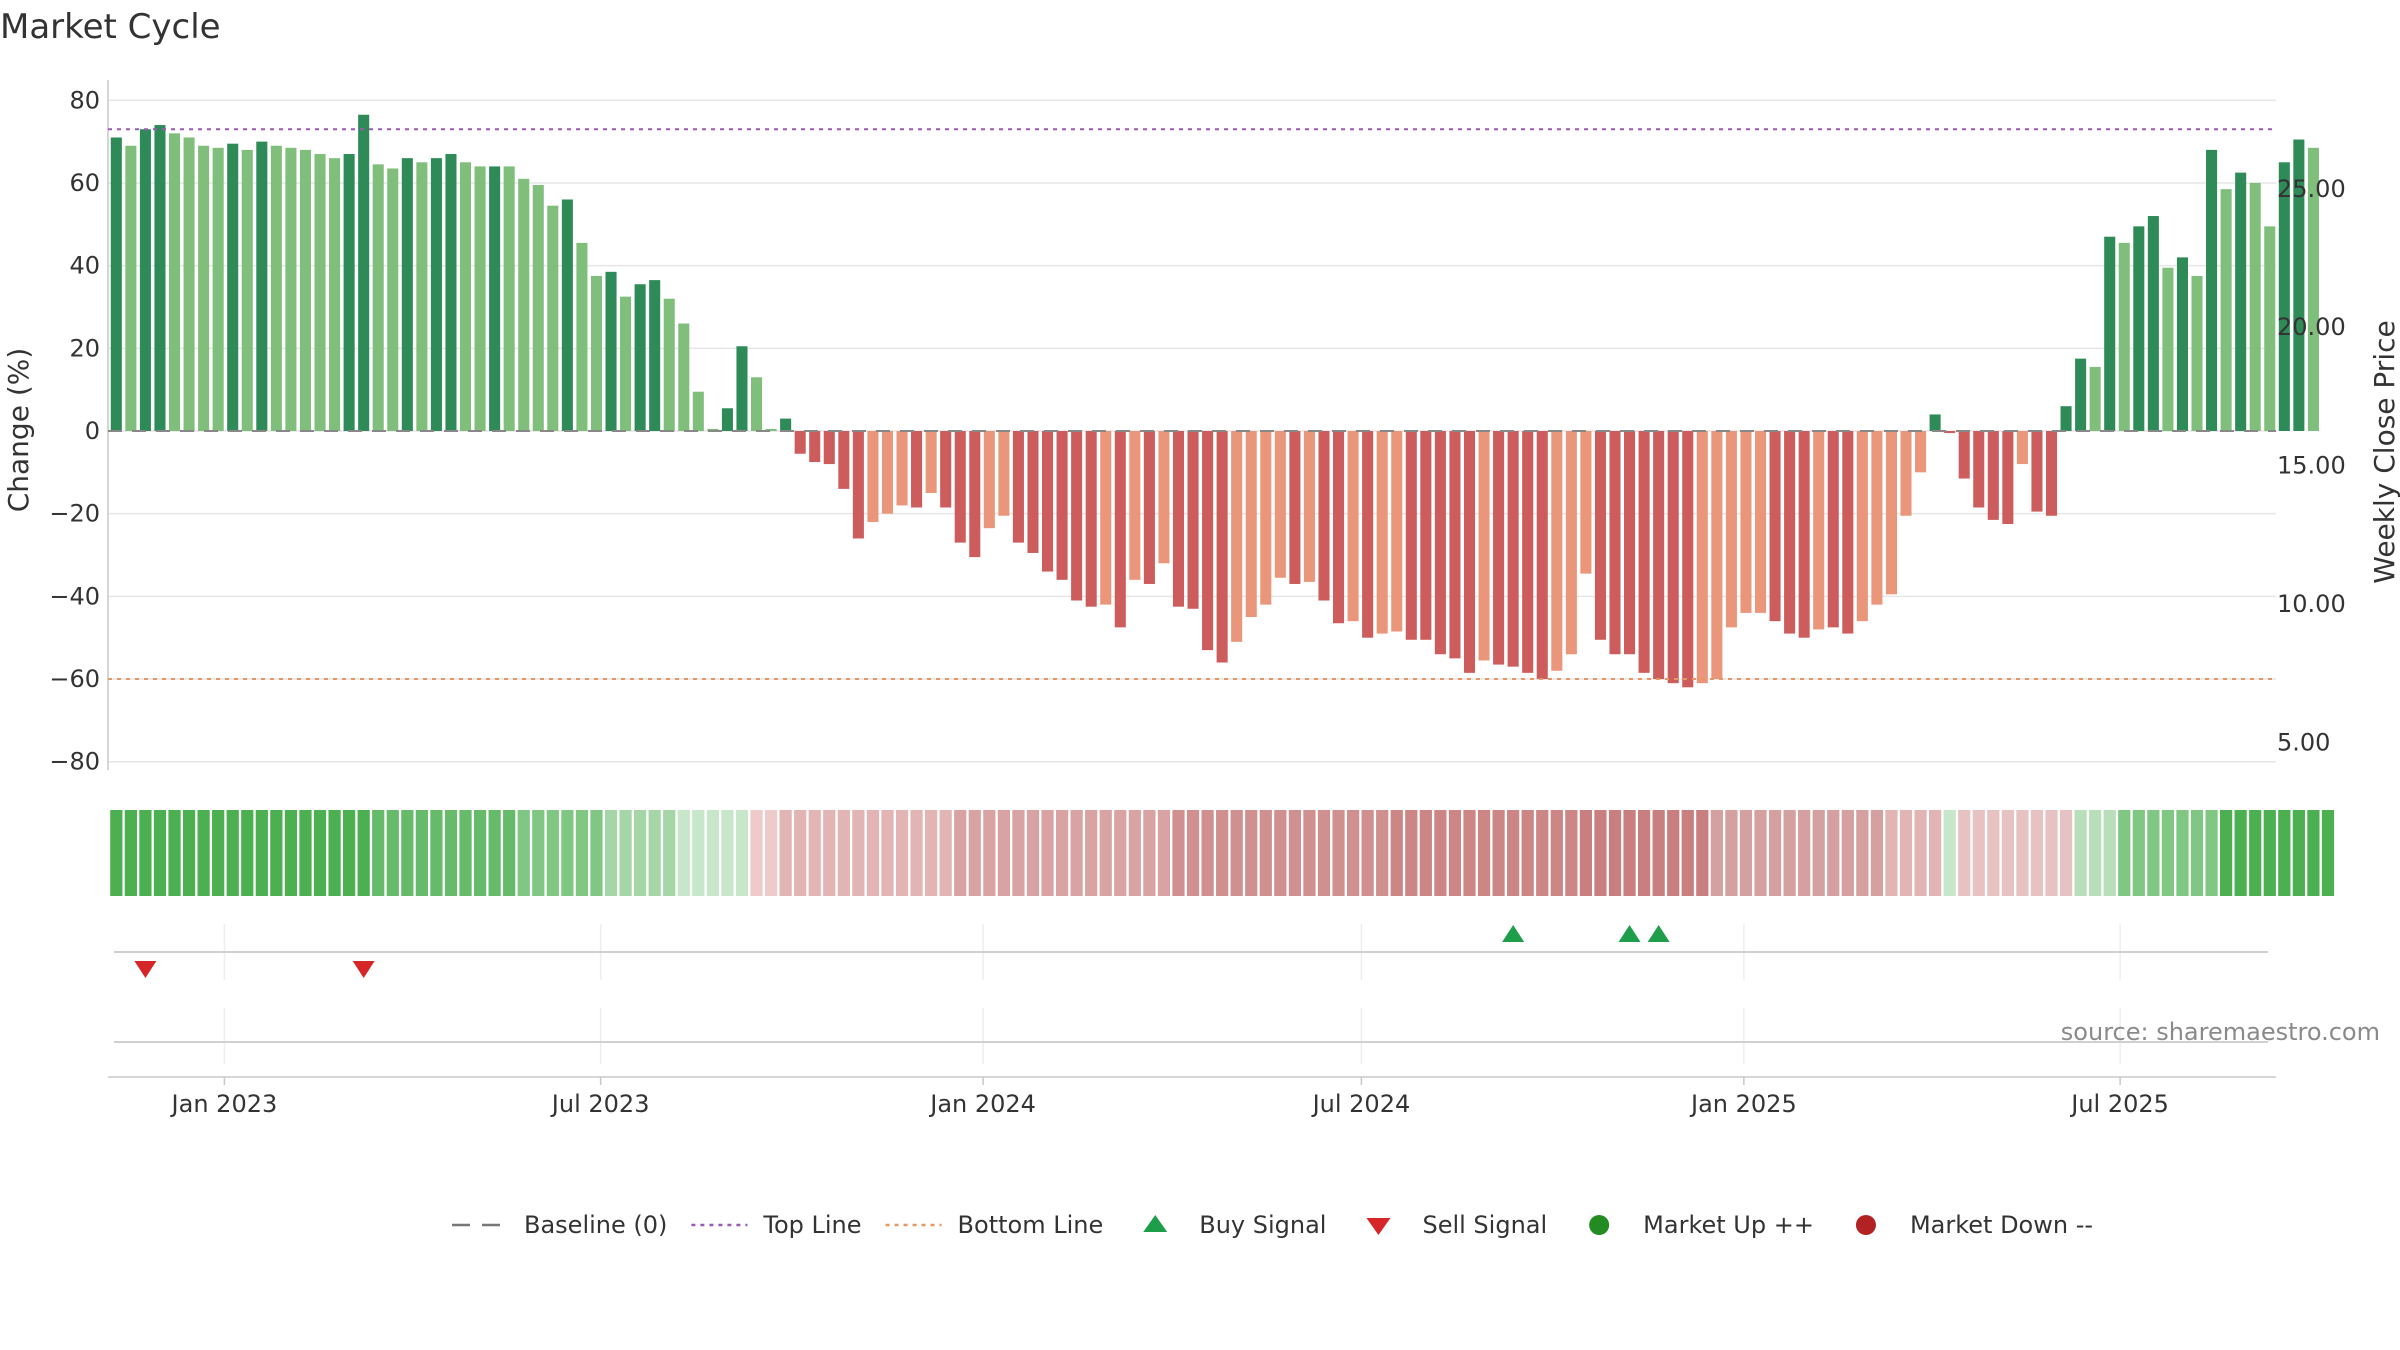 Image resolution: width=2400 pixels, height=1350 pixels. Describe the element at coordinates (2311, 465) in the screenshot. I see `y2-axis-ticks: 25.00 20.00 15.00 10.00 5.00` at that location.